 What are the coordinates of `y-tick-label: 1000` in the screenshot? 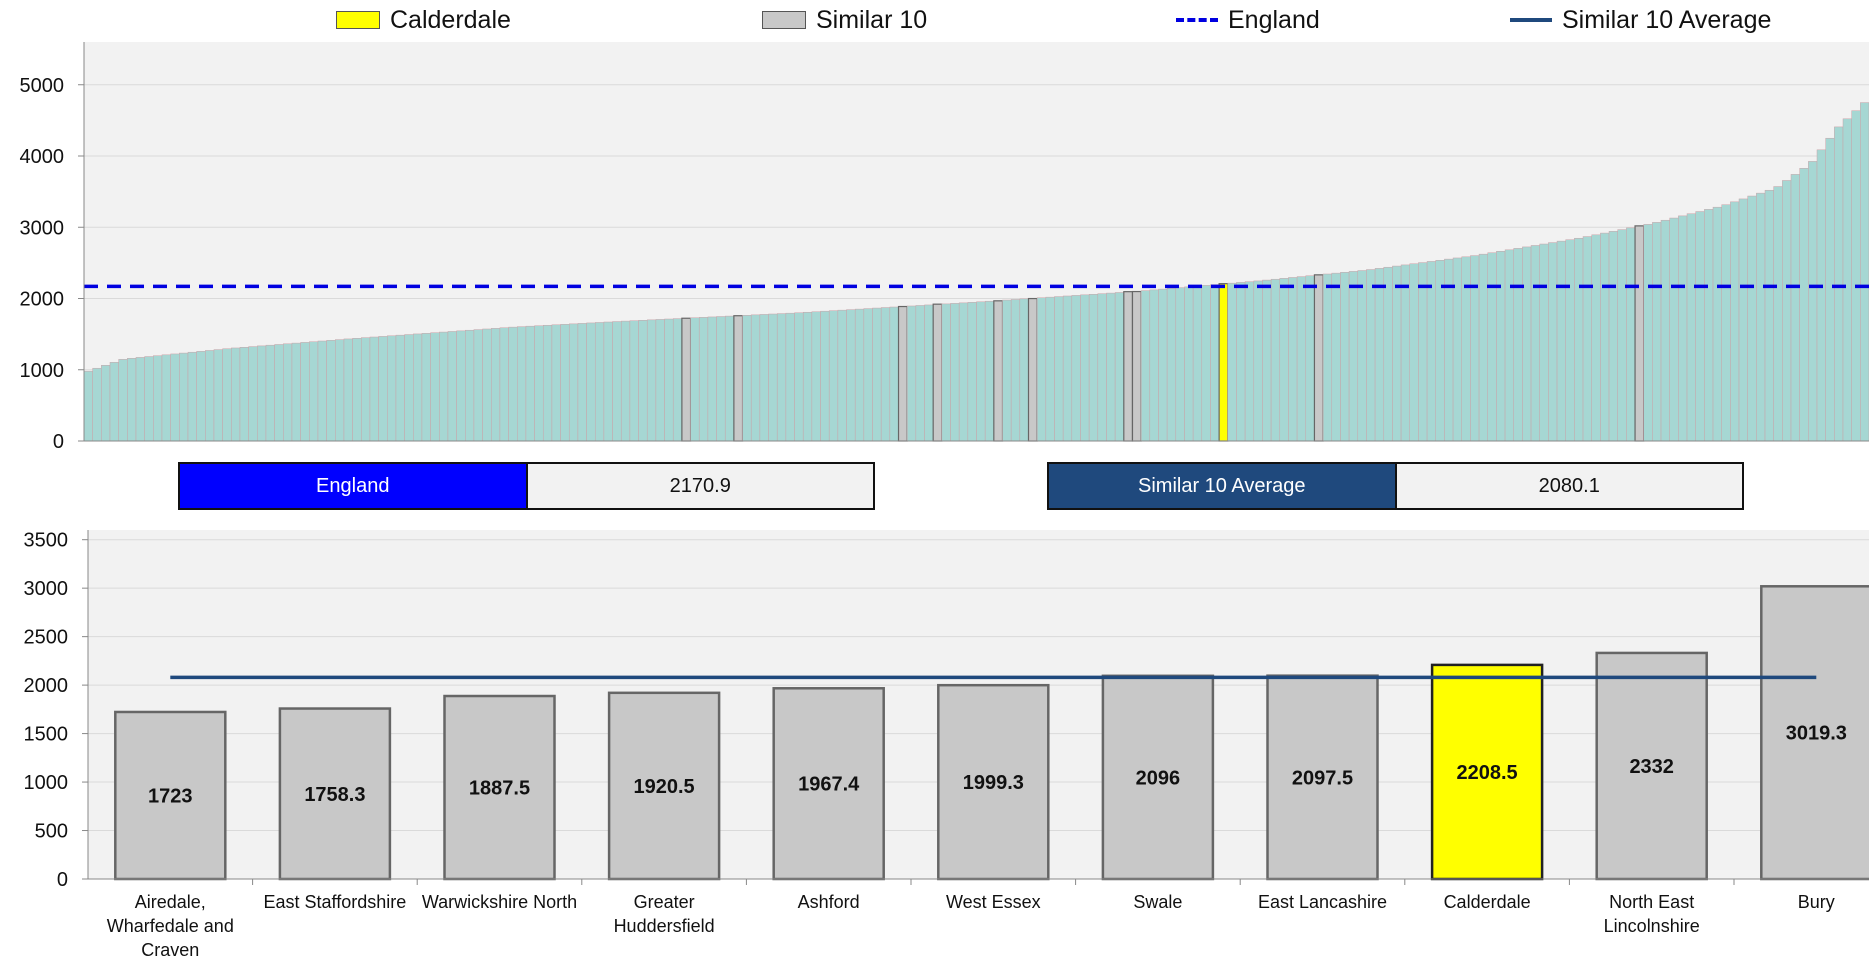 It's located at (42, 371).